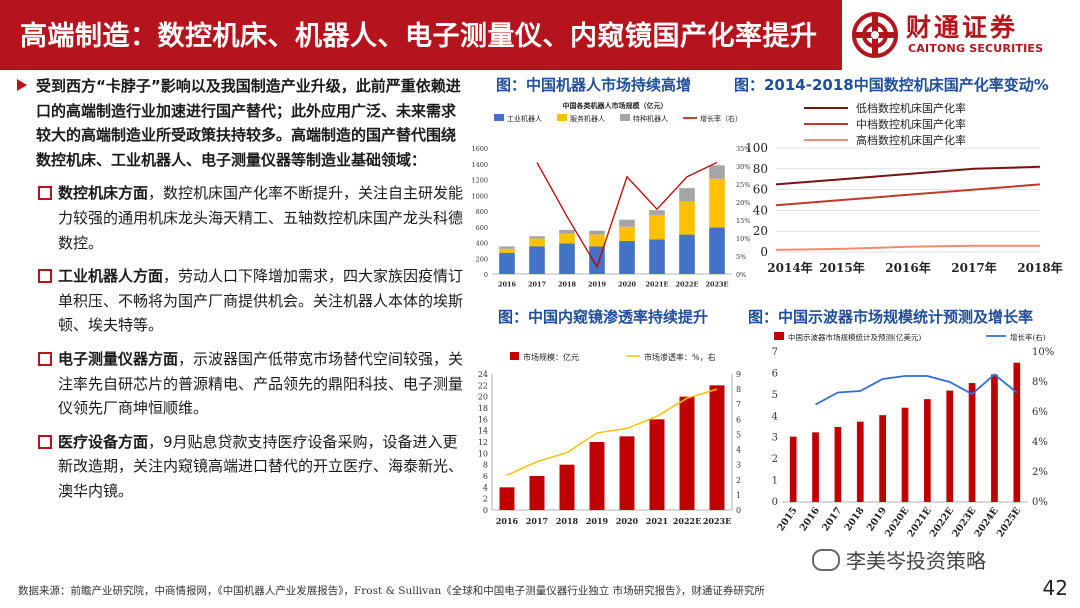 Image resolution: width=1080 pixels, height=608 pixels. I want to click on chart-subtitle: 中国各类机器人市场规模（亿元）, so click(615, 105).